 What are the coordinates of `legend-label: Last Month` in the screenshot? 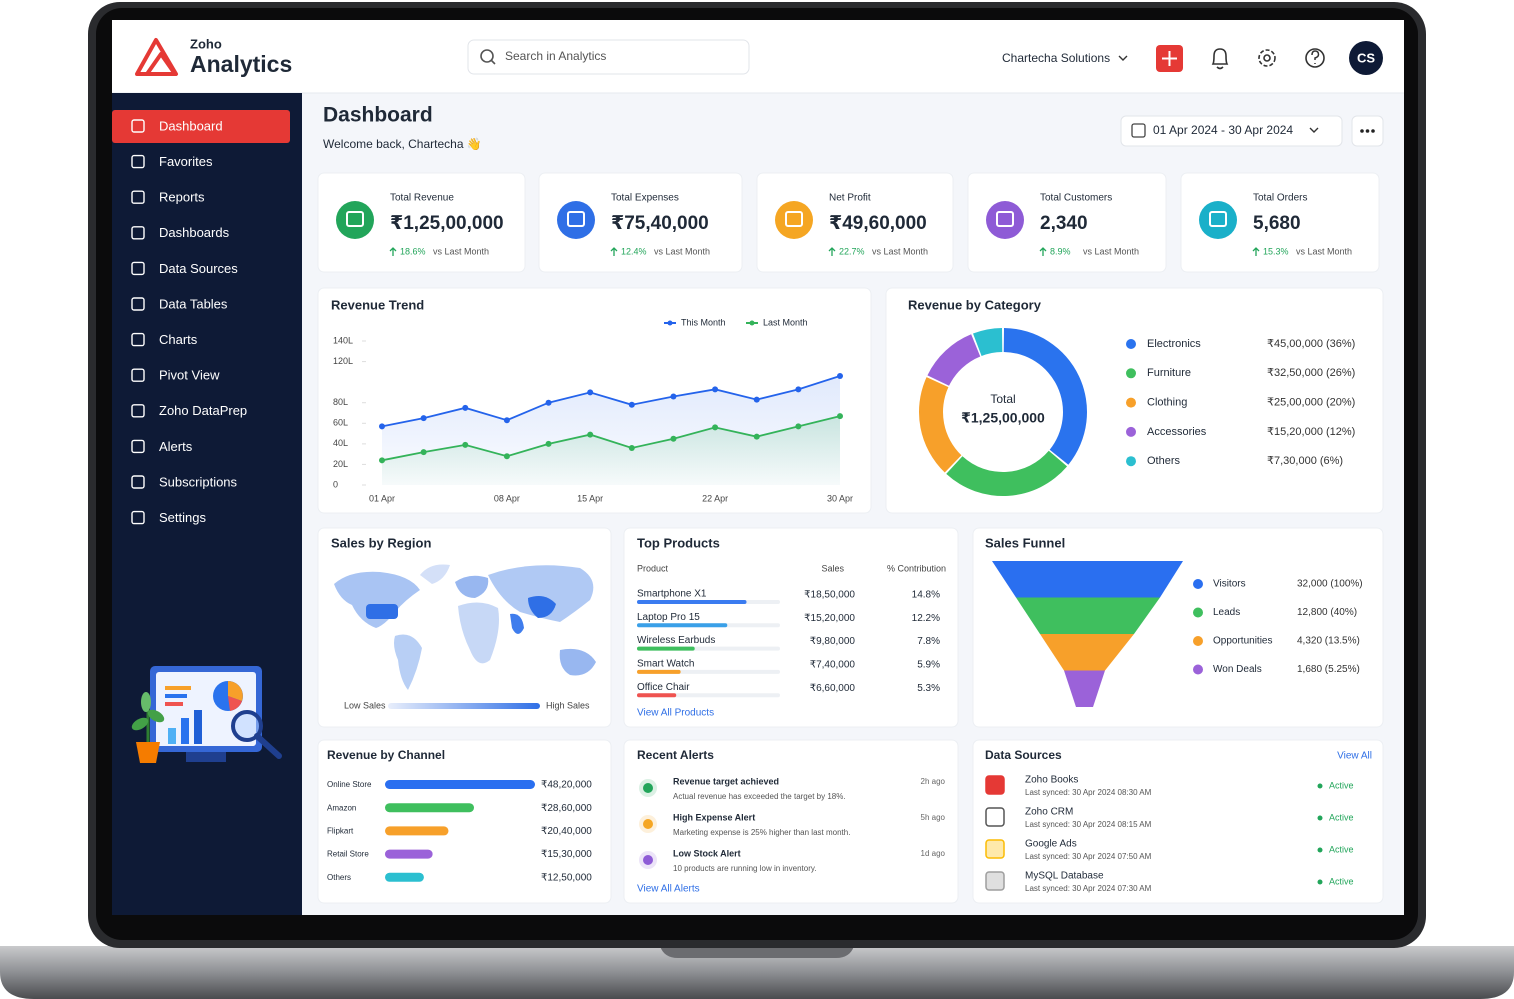 It's located at (785, 322).